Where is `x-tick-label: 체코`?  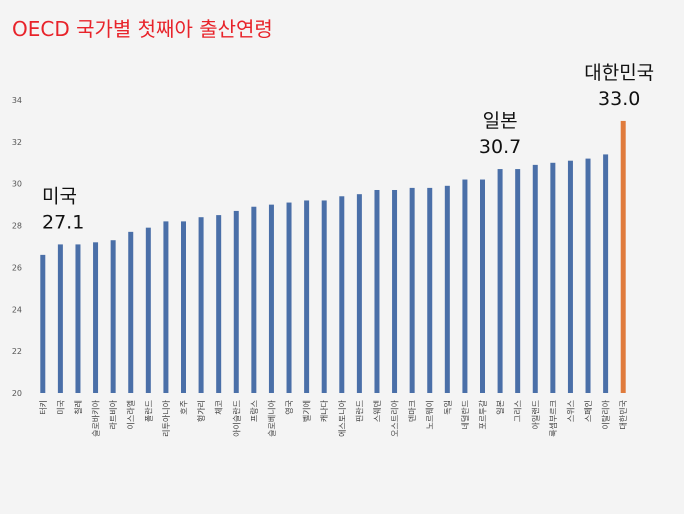 x-tick-label: 체코 is located at coordinates (219, 407).